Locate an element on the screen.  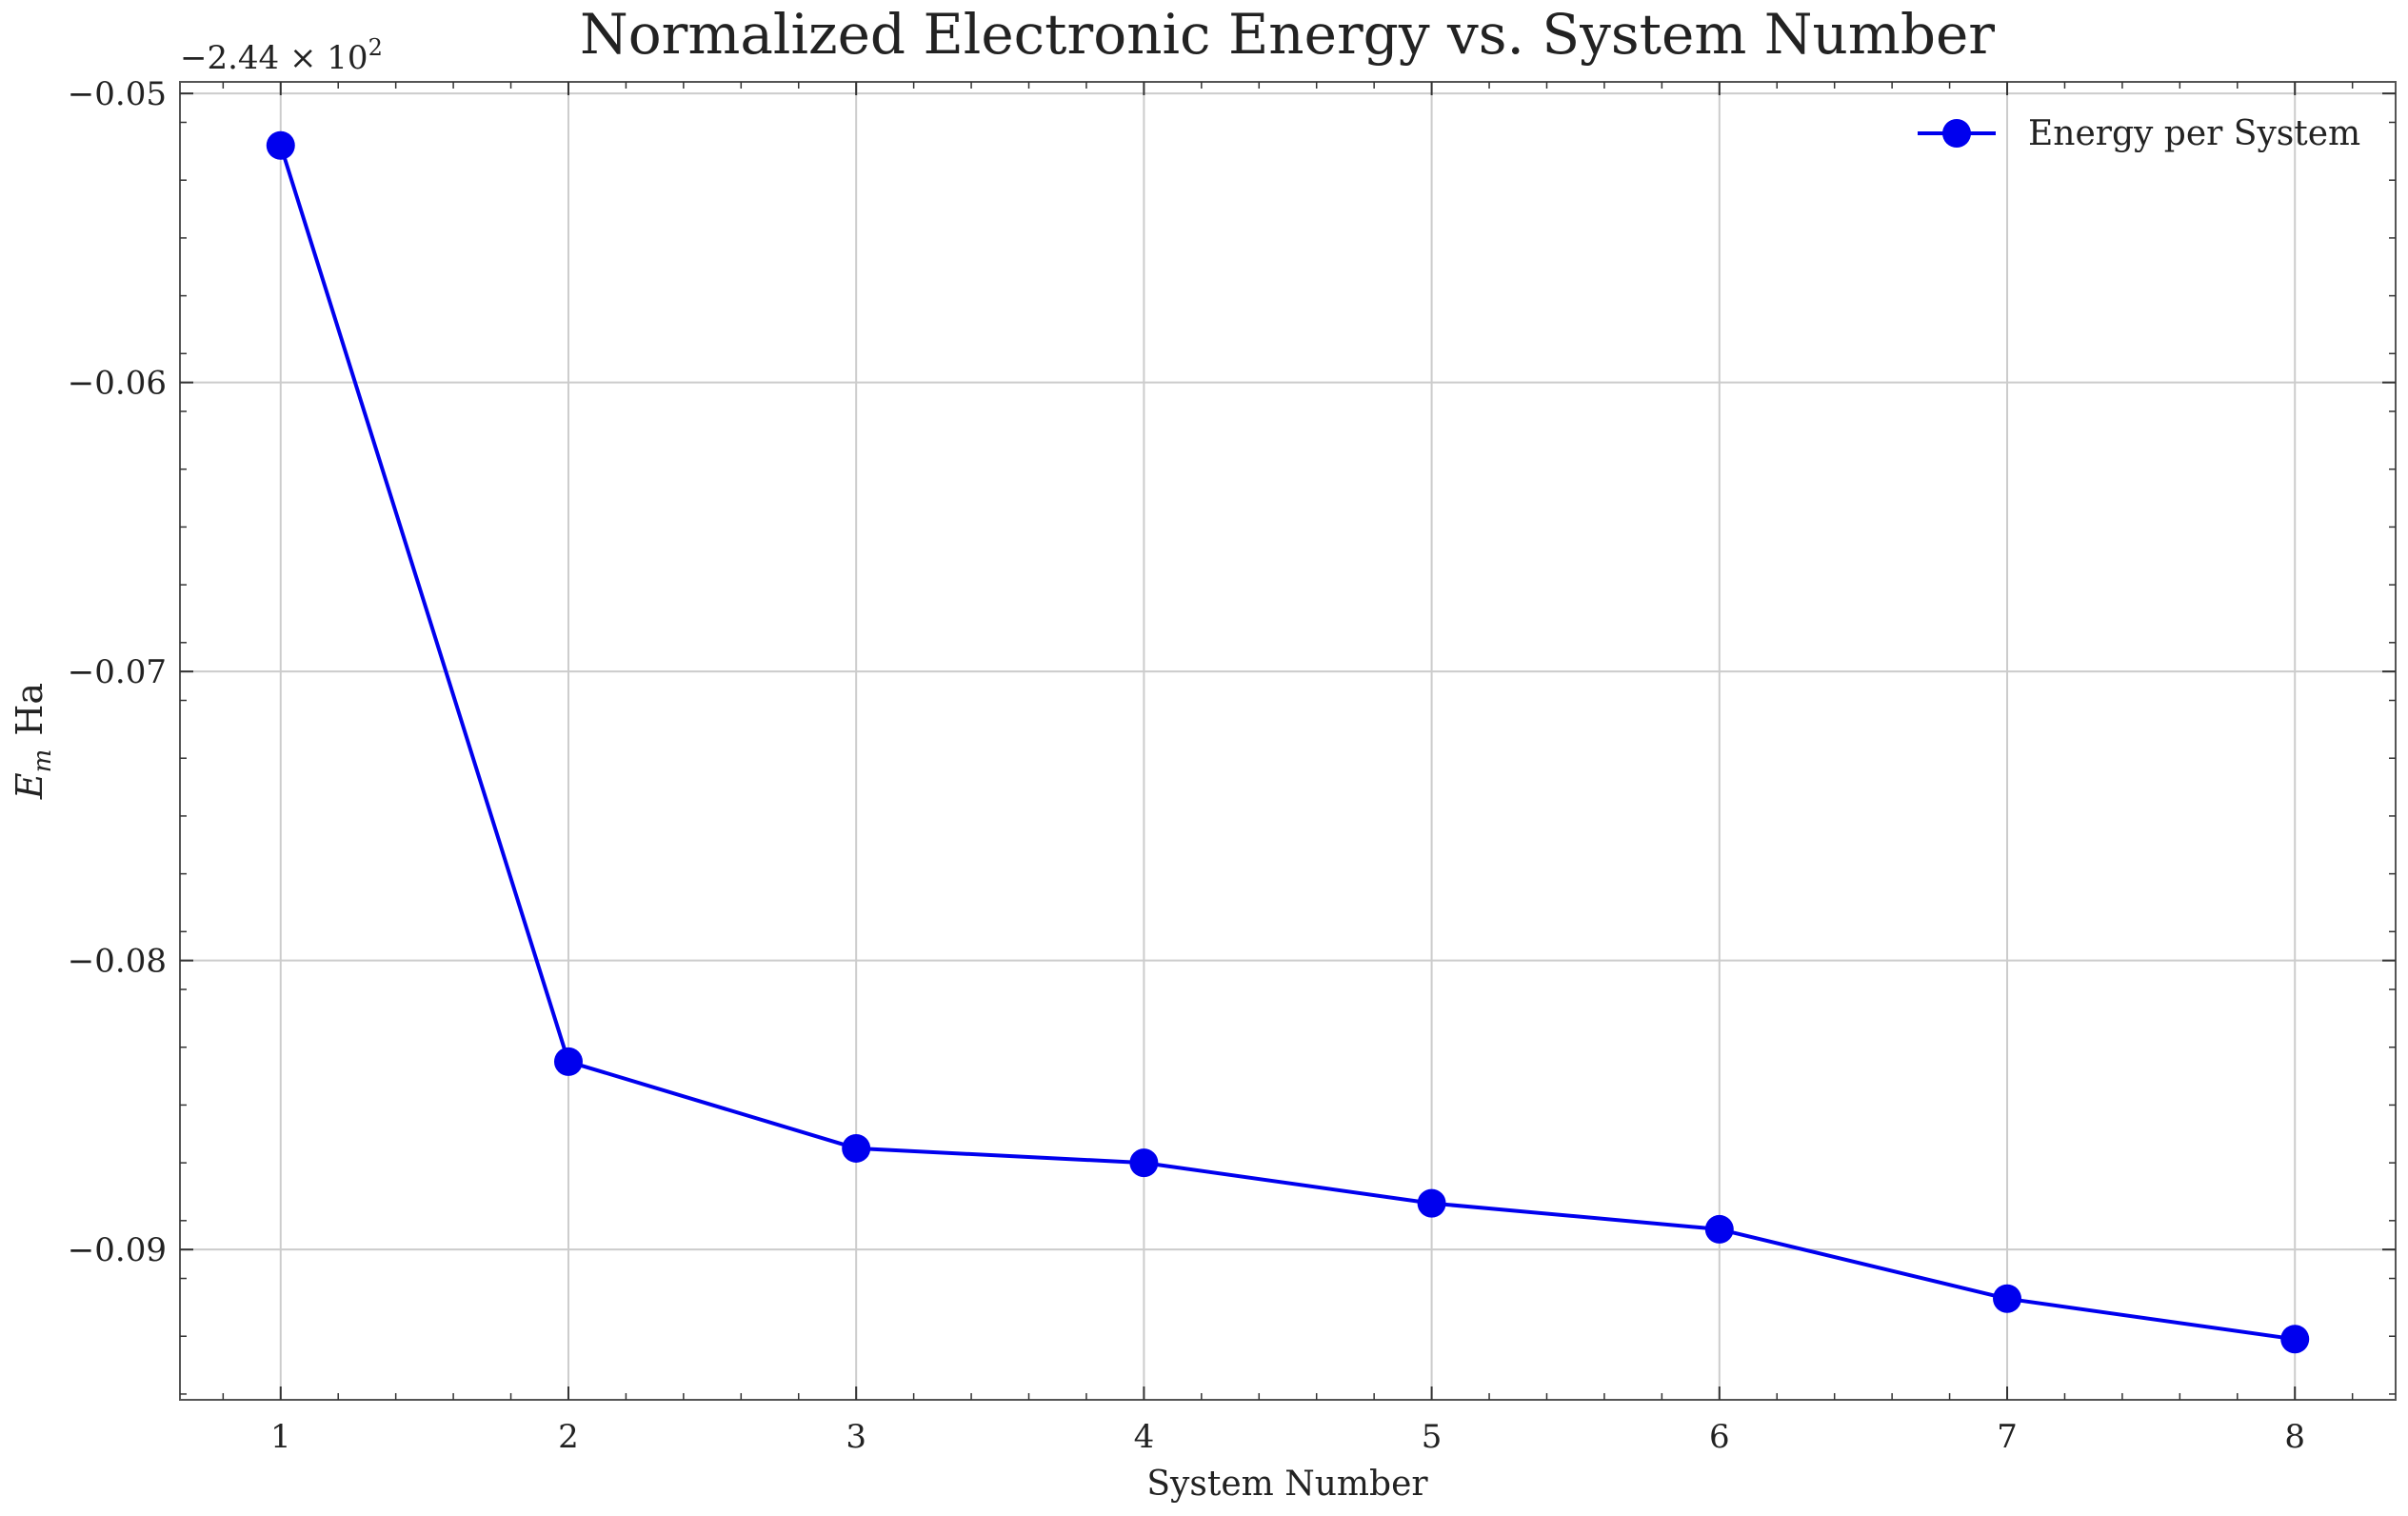
y-axis-label-symbol: E is located at coordinates (29, 786).